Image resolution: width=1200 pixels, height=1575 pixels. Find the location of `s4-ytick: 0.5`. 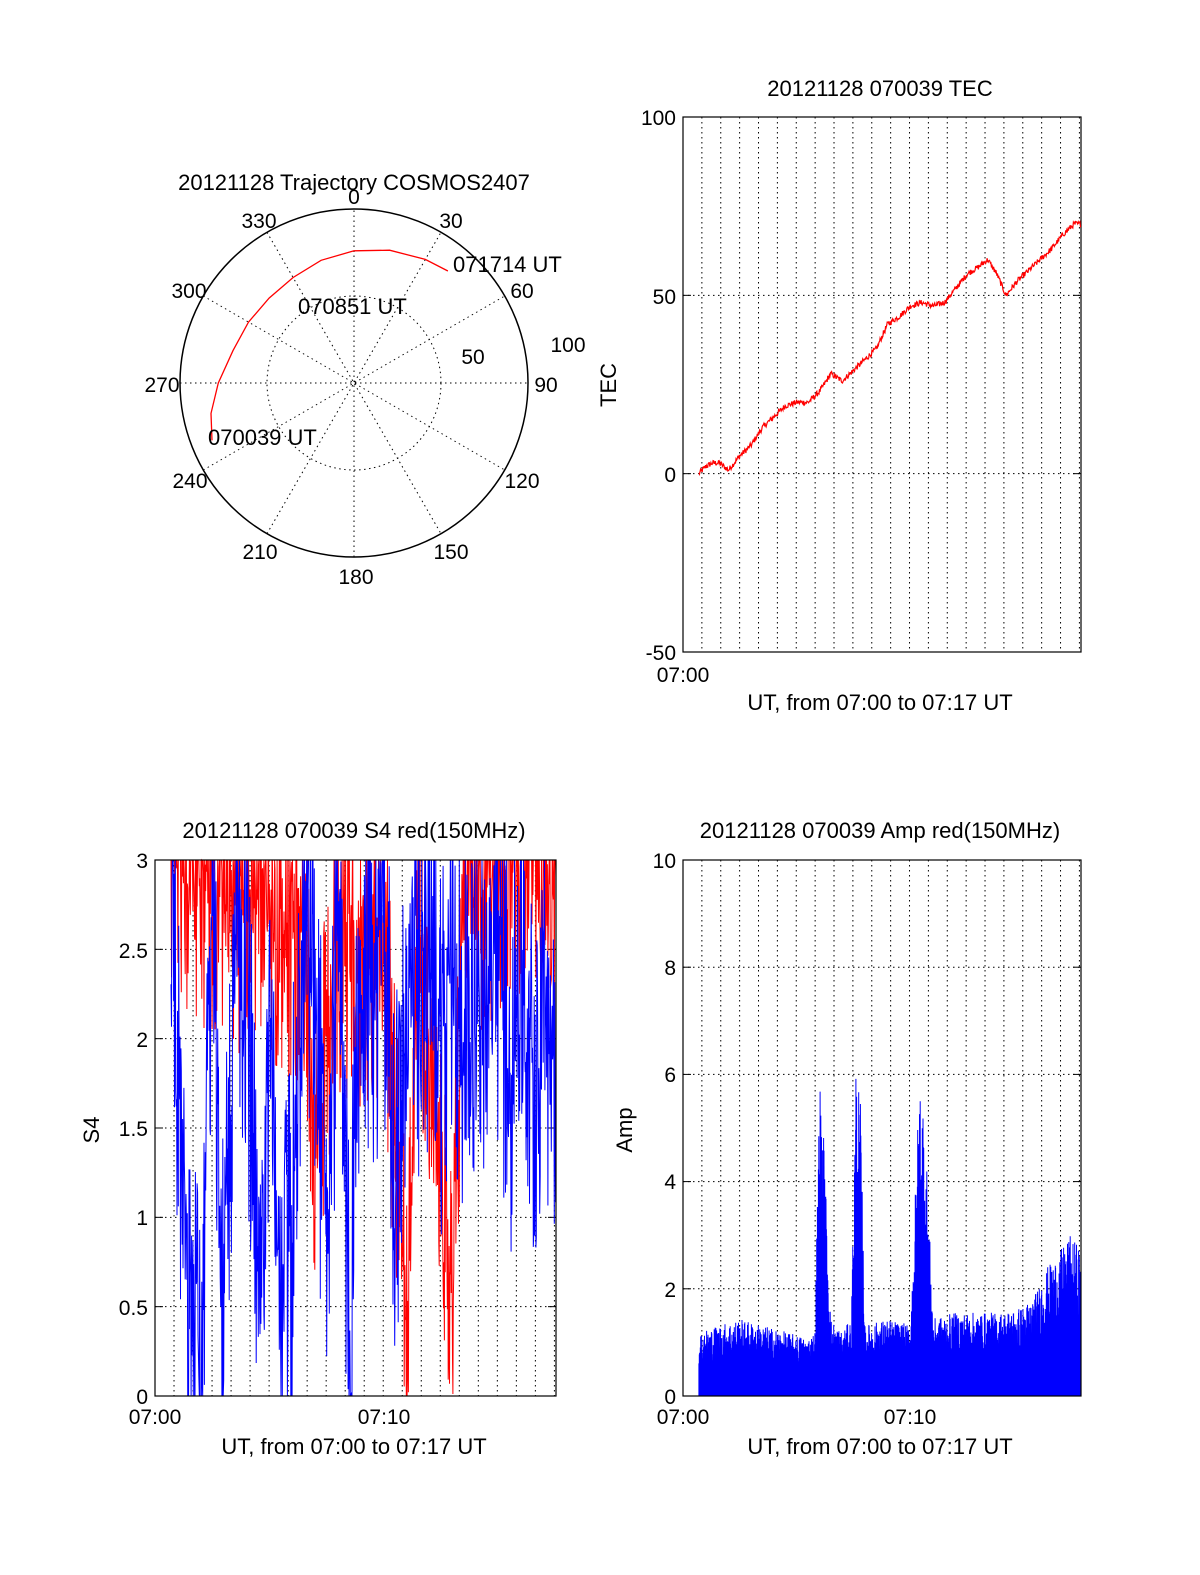

s4-ytick: 0.5 is located at coordinates (133, 1308).